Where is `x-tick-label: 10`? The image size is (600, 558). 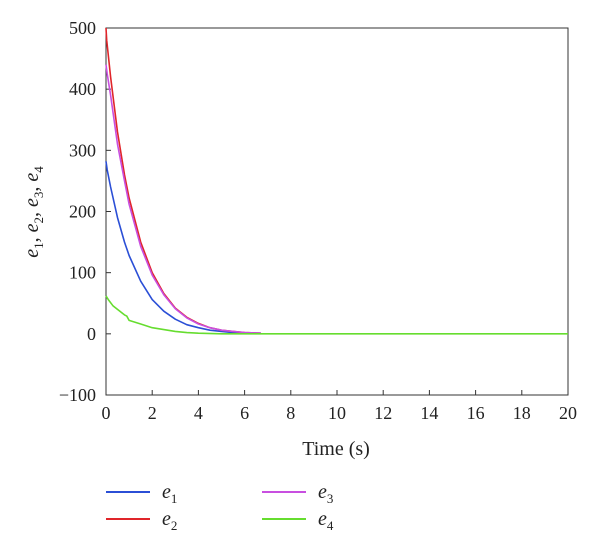 x-tick-label: 10 is located at coordinates (337, 413).